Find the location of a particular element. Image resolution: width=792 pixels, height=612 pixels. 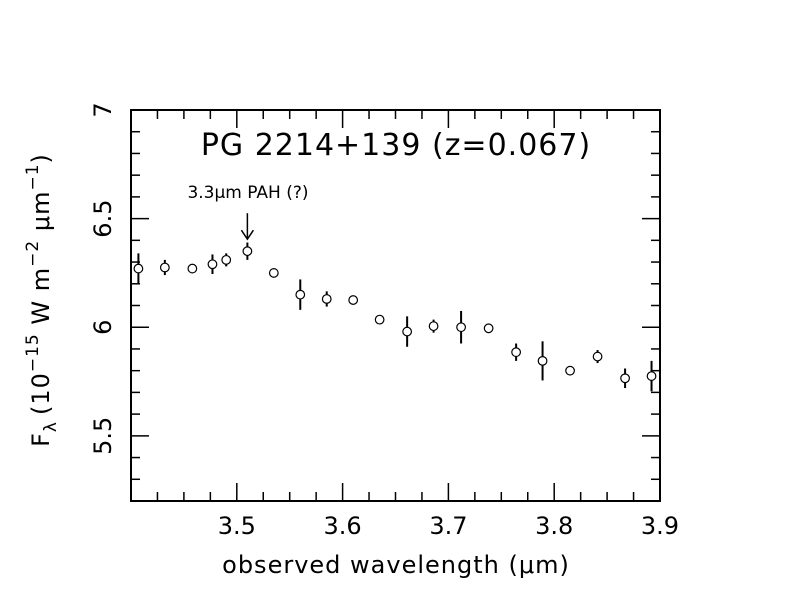

y-axis-exponent-2: −2 is located at coordinates (33, 253).